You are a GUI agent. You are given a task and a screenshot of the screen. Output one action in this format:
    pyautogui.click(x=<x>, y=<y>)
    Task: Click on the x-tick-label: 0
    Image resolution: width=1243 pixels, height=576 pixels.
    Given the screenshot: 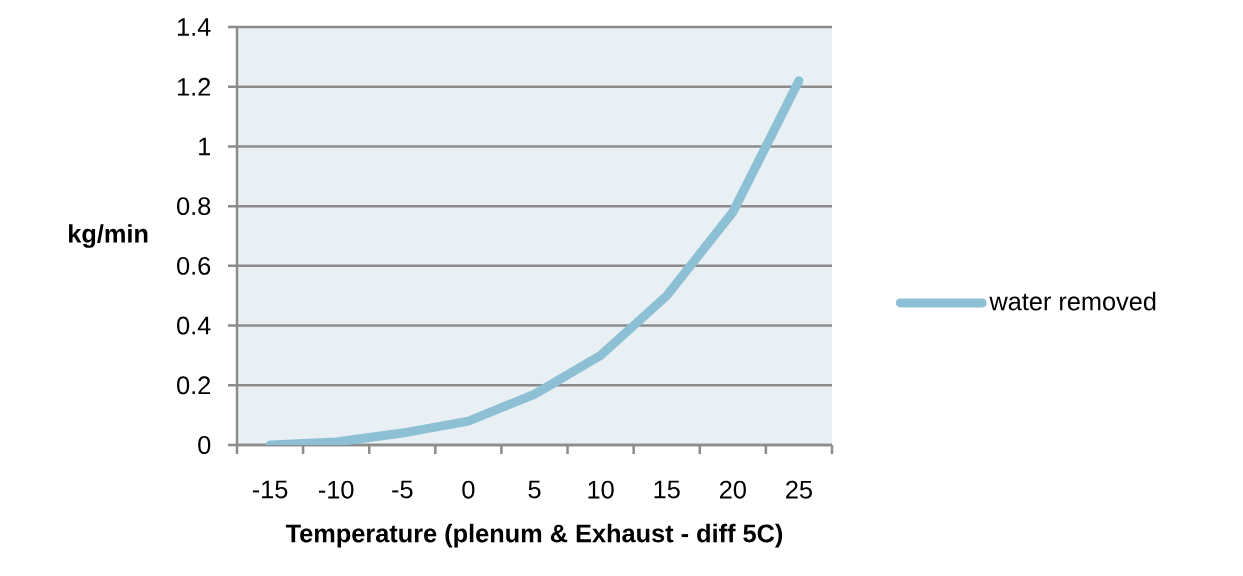 What is the action you would take?
    pyautogui.click(x=468, y=489)
    